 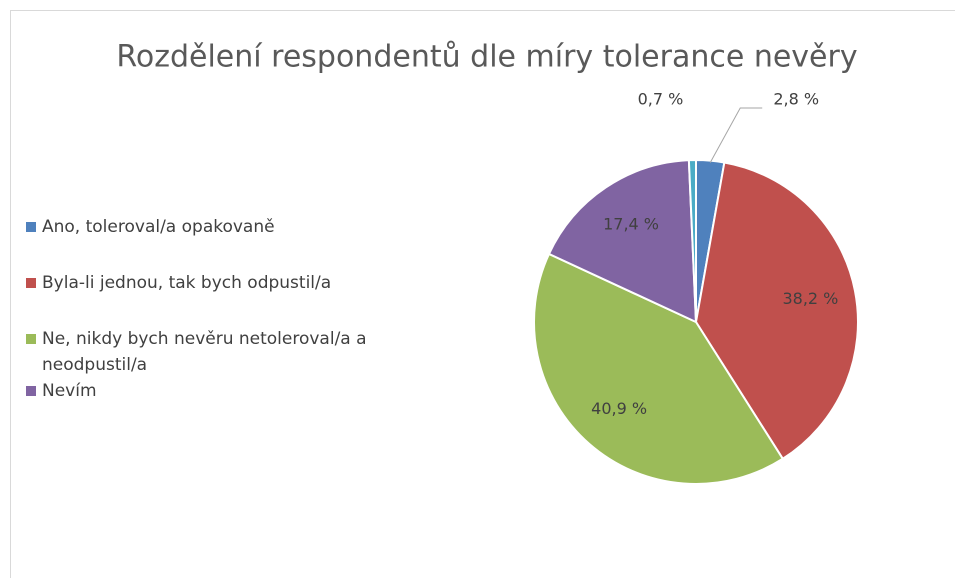 What do you see at coordinates (796, 99) in the screenshot?
I see `data-label: 2,8 %` at bounding box center [796, 99].